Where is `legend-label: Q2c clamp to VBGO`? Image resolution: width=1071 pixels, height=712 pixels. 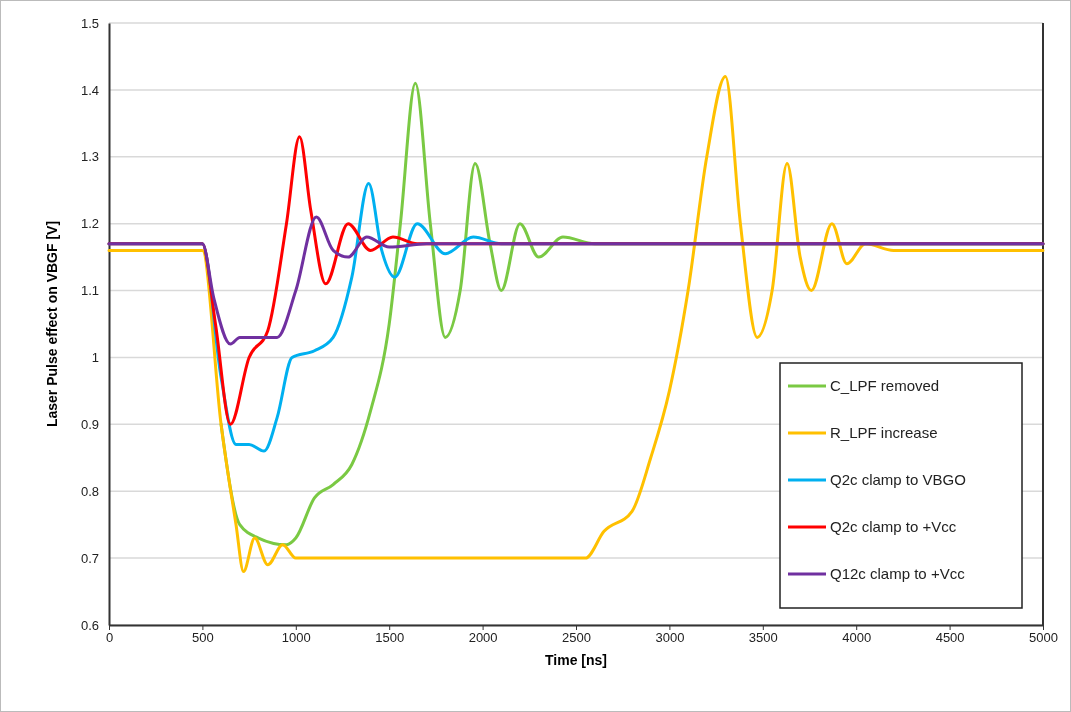 legend-label: Q2c clamp to VBGO is located at coordinates (898, 479).